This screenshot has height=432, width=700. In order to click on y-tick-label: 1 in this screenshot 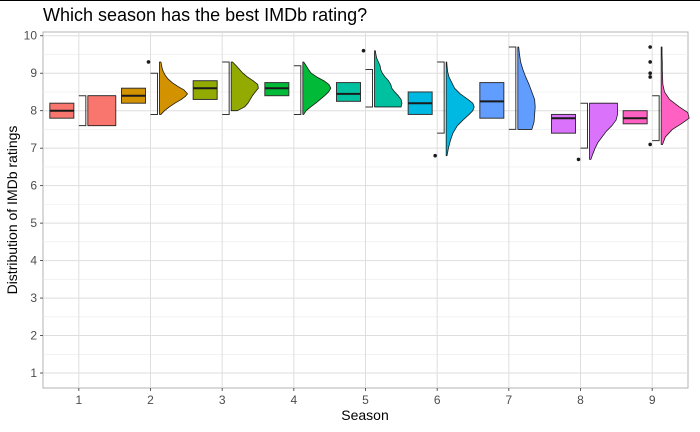, I will do `click(33, 373)`.